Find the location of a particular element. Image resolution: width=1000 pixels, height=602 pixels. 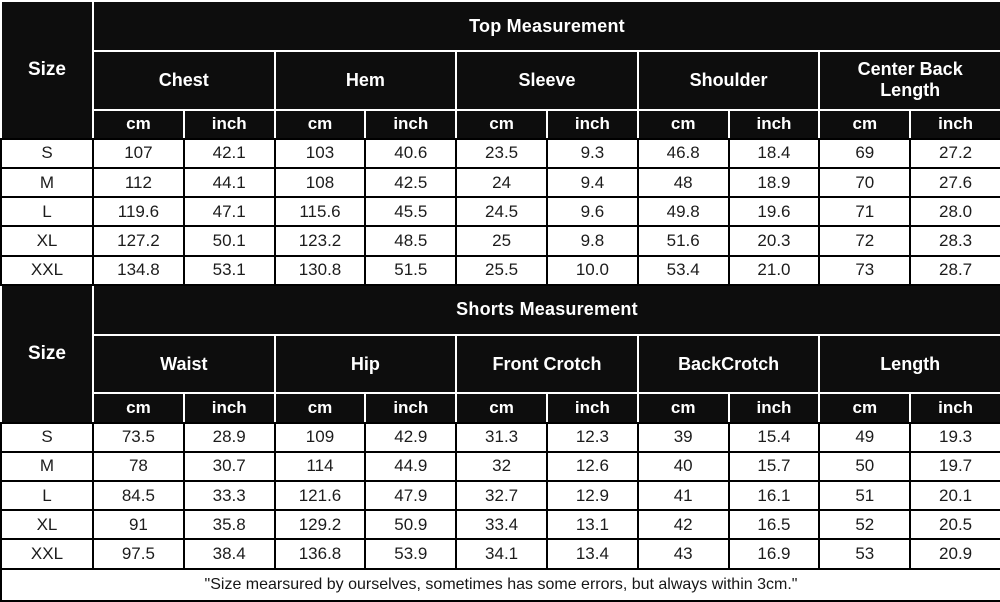

value-cell: 121.6 is located at coordinates (320, 495).